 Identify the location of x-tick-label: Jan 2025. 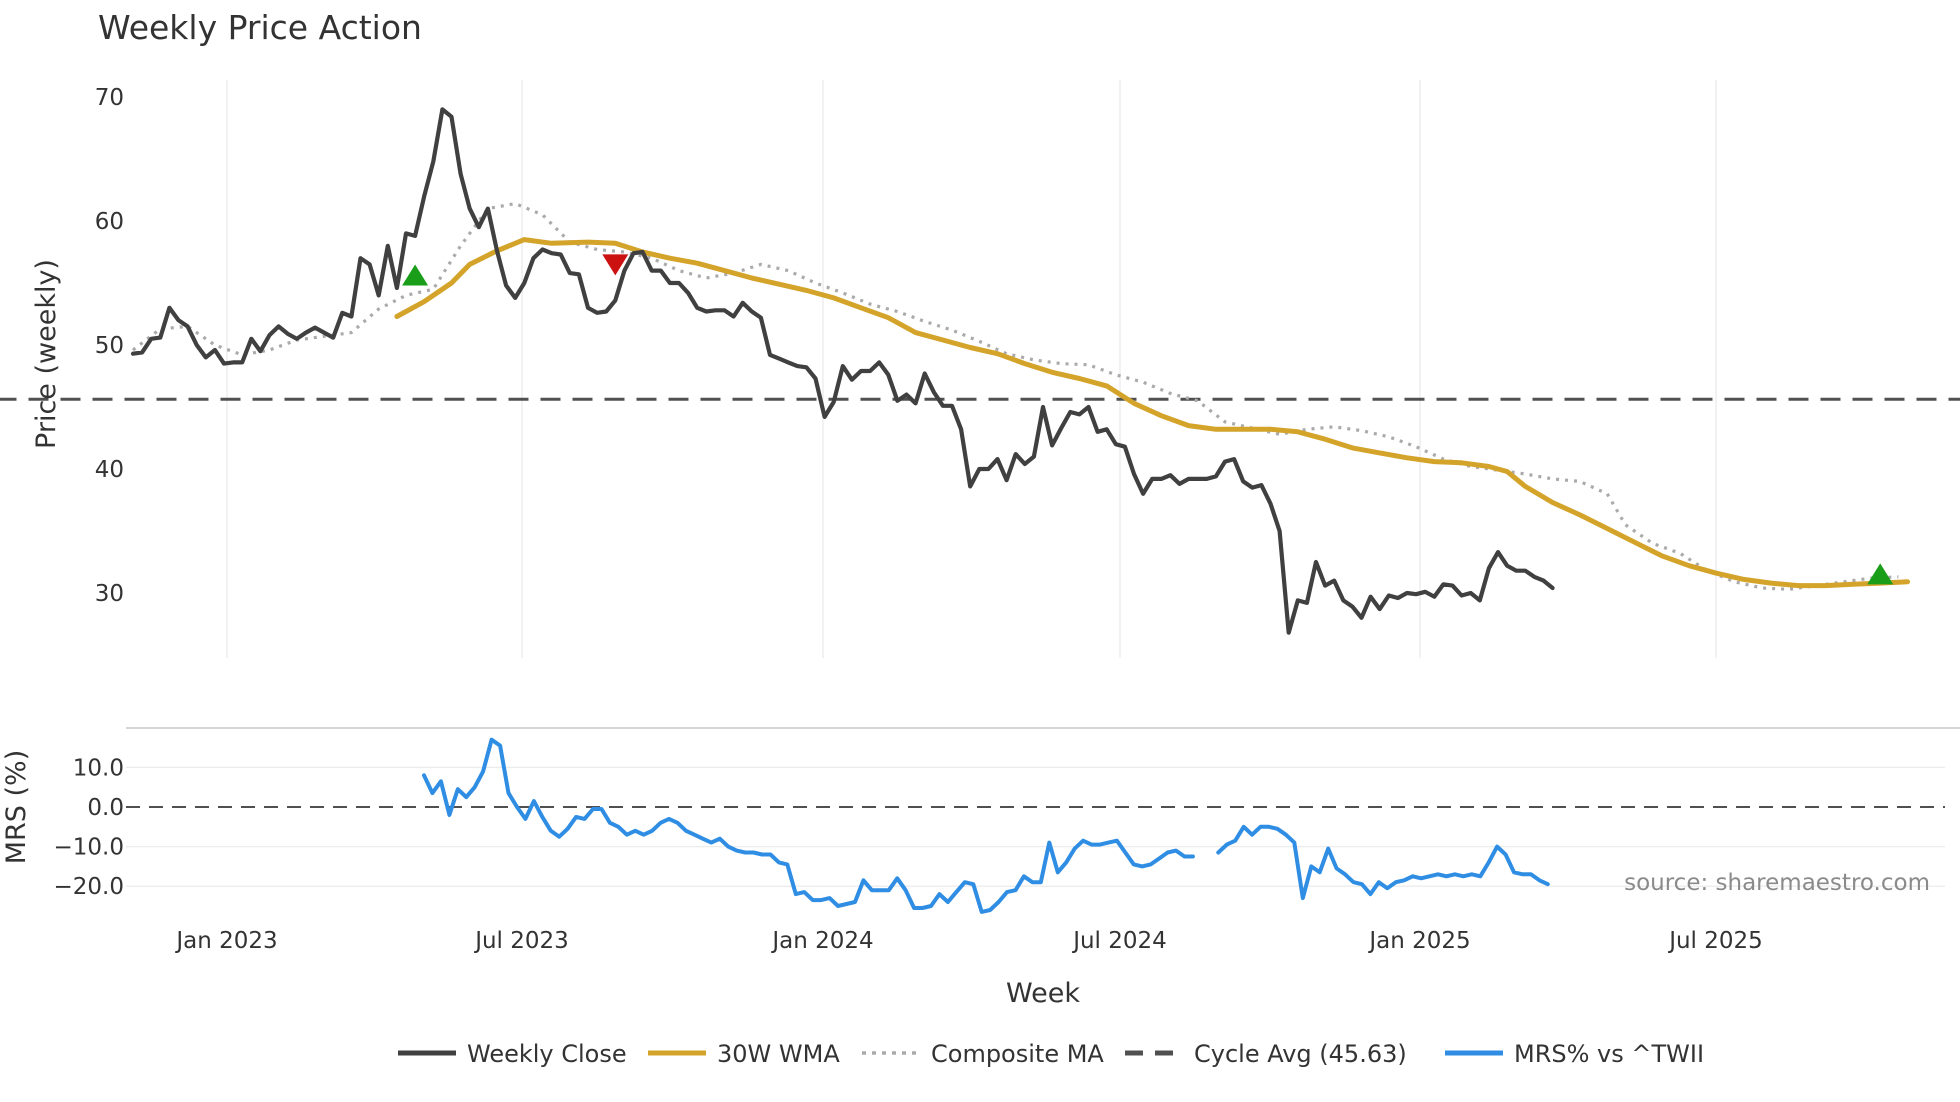
(1418, 941).